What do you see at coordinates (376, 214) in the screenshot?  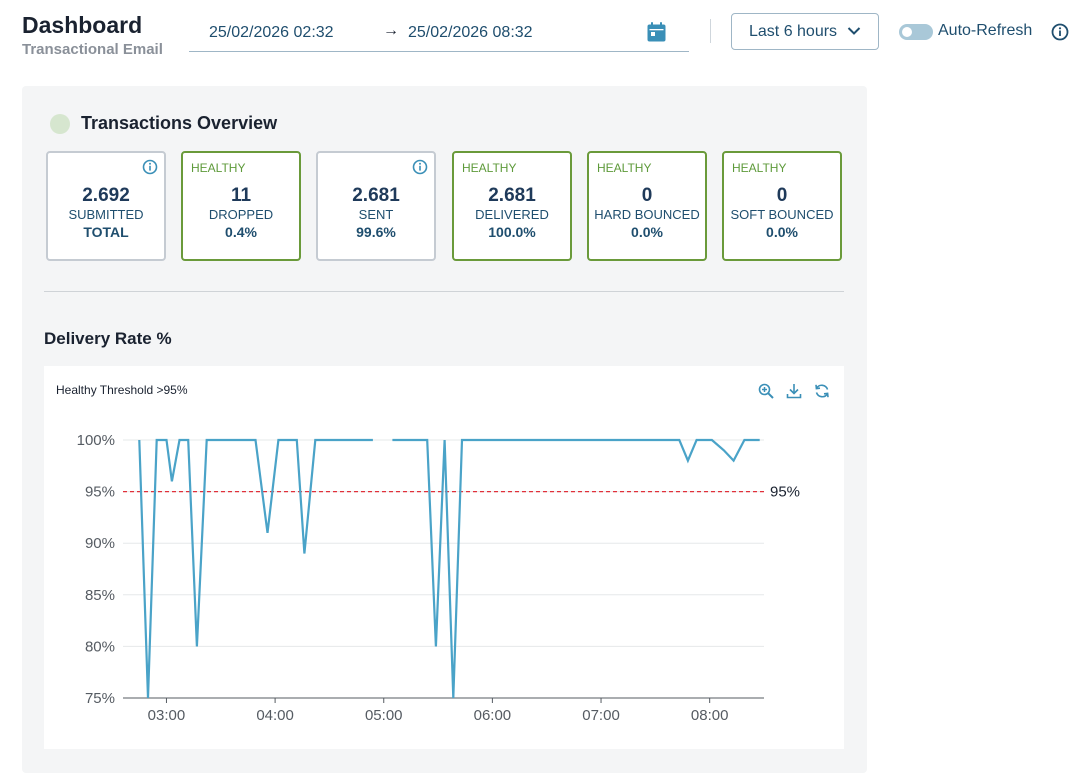 I see `card-label: SENT` at bounding box center [376, 214].